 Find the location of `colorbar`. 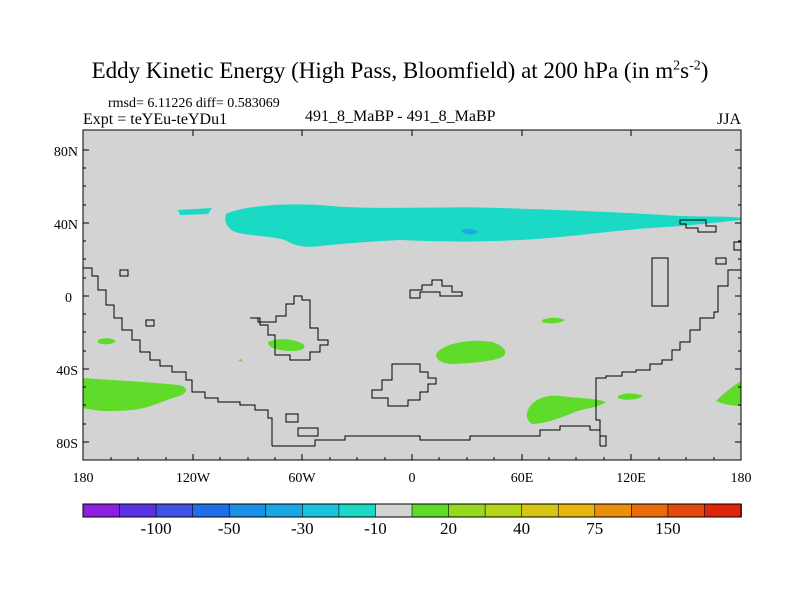

colorbar is located at coordinates (412, 510).